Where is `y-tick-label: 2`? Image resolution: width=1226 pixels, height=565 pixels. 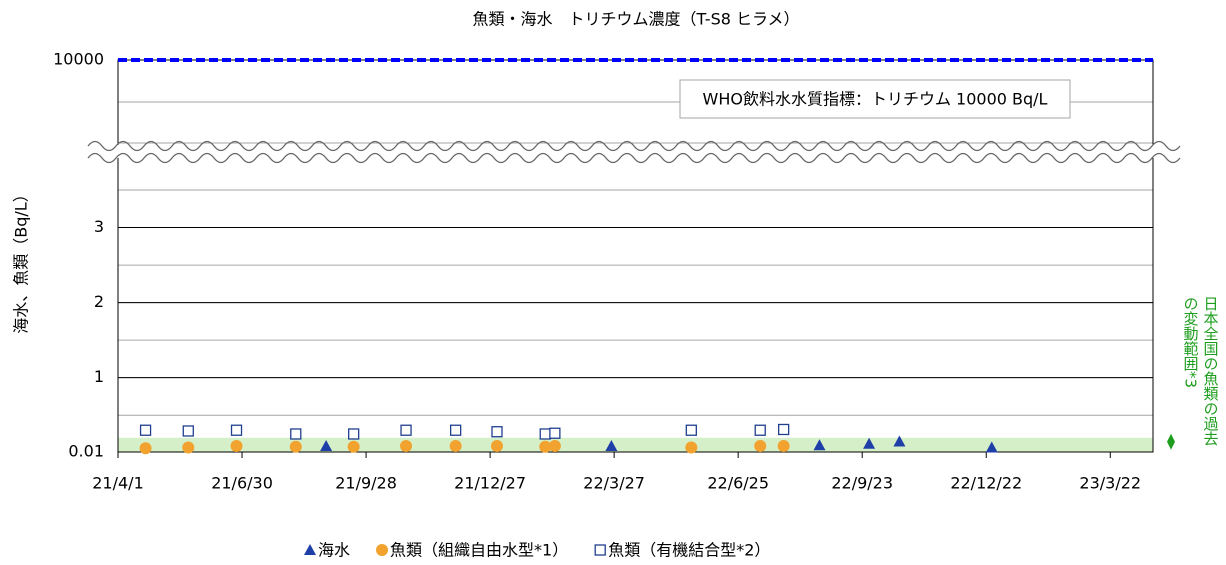
y-tick-label: 2 is located at coordinates (99, 301).